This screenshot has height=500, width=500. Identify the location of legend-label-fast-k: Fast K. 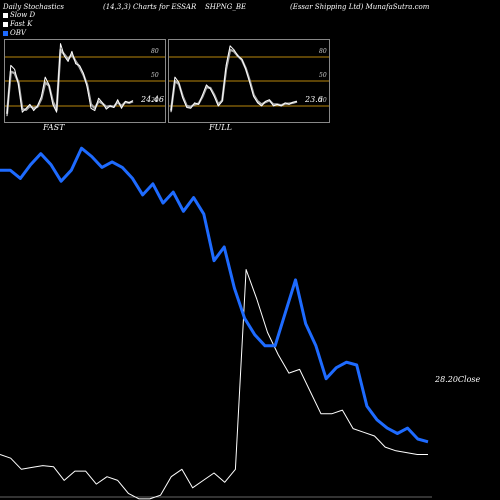
(21, 24).